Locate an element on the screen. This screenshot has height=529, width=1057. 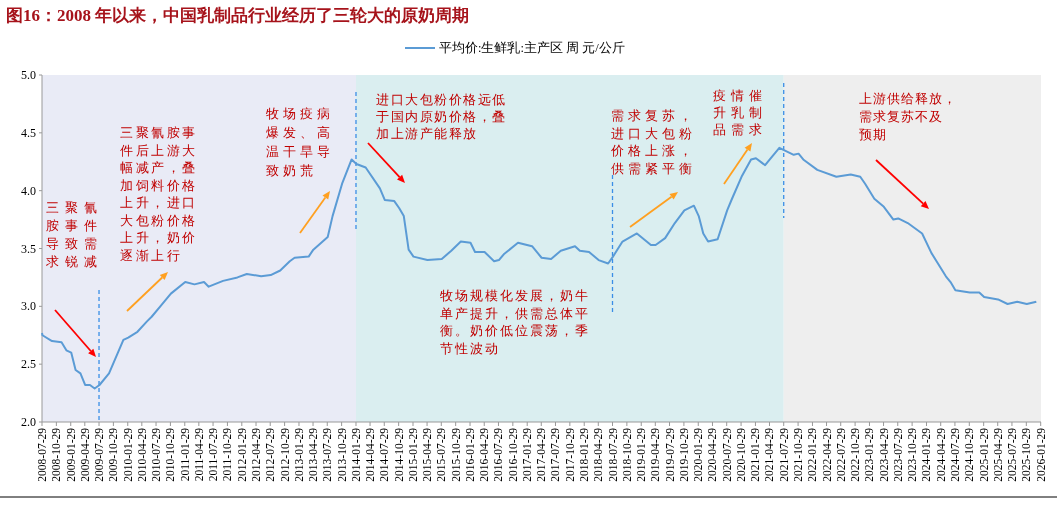
x-tick-label: 2013-07-29 is located at coordinates (327, 454).